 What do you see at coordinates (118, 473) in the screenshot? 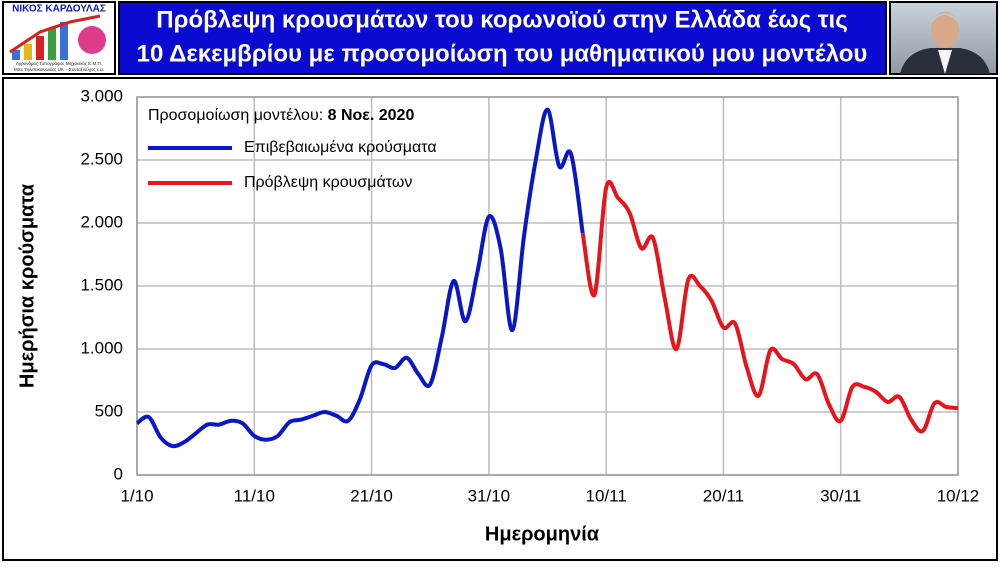
I see `y-tick-label: 0` at bounding box center [118, 473].